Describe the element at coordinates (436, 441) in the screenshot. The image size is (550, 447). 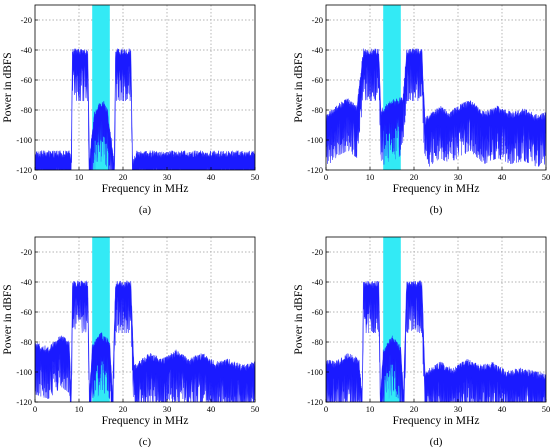
I see `panel-label: (d)` at that location.